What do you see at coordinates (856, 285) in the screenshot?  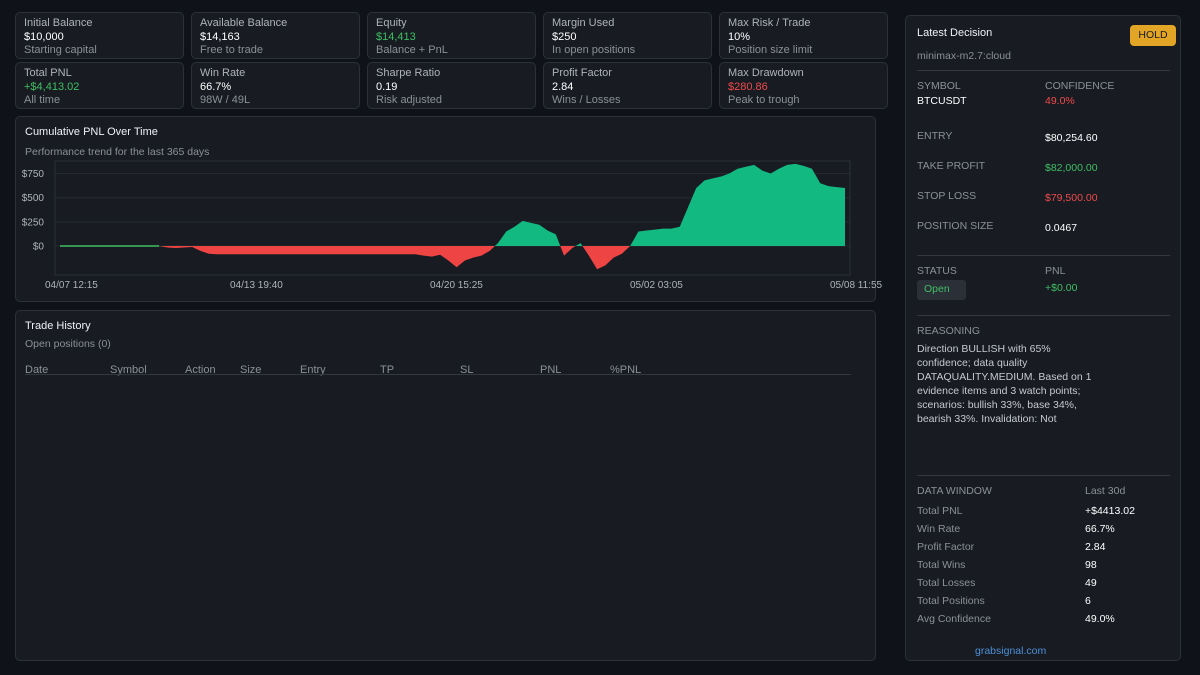 I see `x-tick-label: 05/08 11:55` at bounding box center [856, 285].